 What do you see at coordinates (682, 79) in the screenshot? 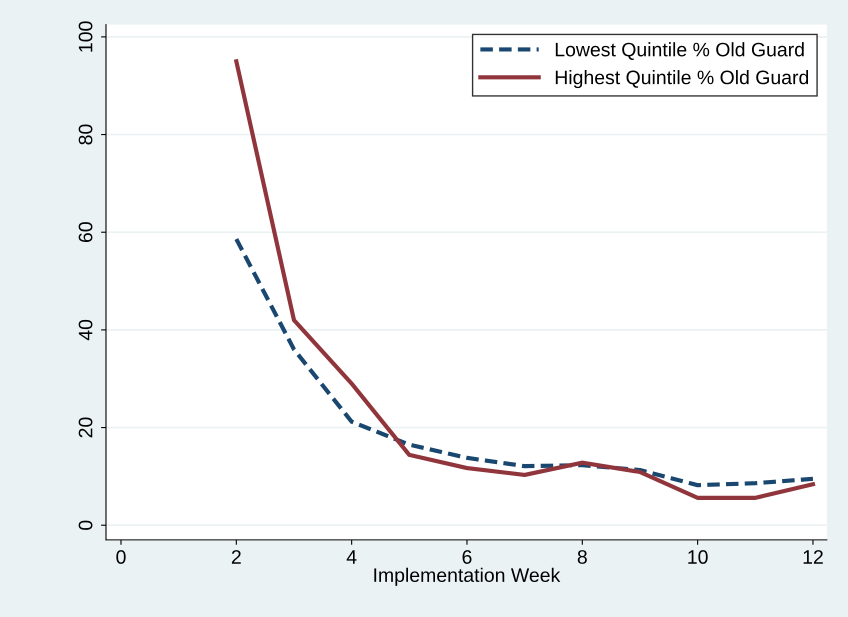
I see `legend-label: Highest Quintile % Old Guard` at bounding box center [682, 79].